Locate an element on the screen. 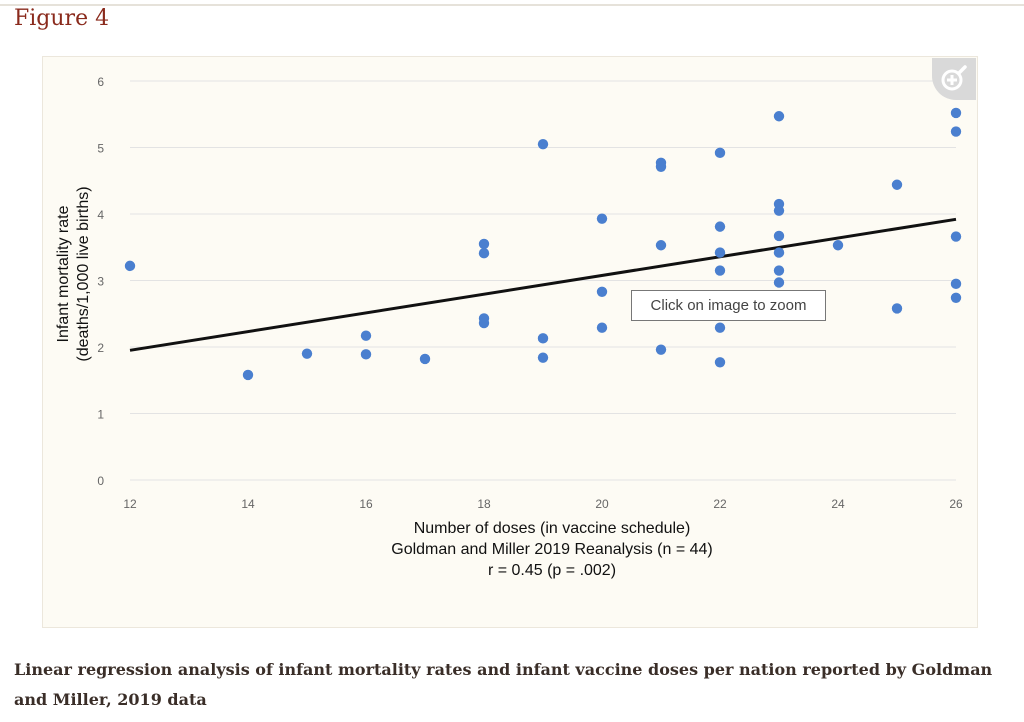 The height and width of the screenshot is (722, 1024). figure-label: Figure 4 is located at coordinates (62, 18).